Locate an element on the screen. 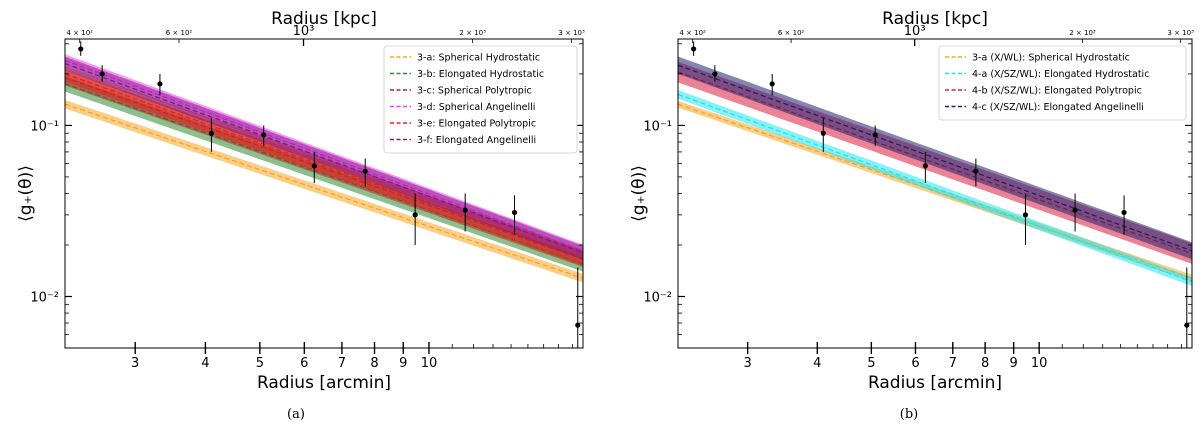 The width and height of the screenshot is (1200, 429). legend-label-2: 4-a (X/SZ/WL): Elongated Hydrostatic is located at coordinates (1060, 74).